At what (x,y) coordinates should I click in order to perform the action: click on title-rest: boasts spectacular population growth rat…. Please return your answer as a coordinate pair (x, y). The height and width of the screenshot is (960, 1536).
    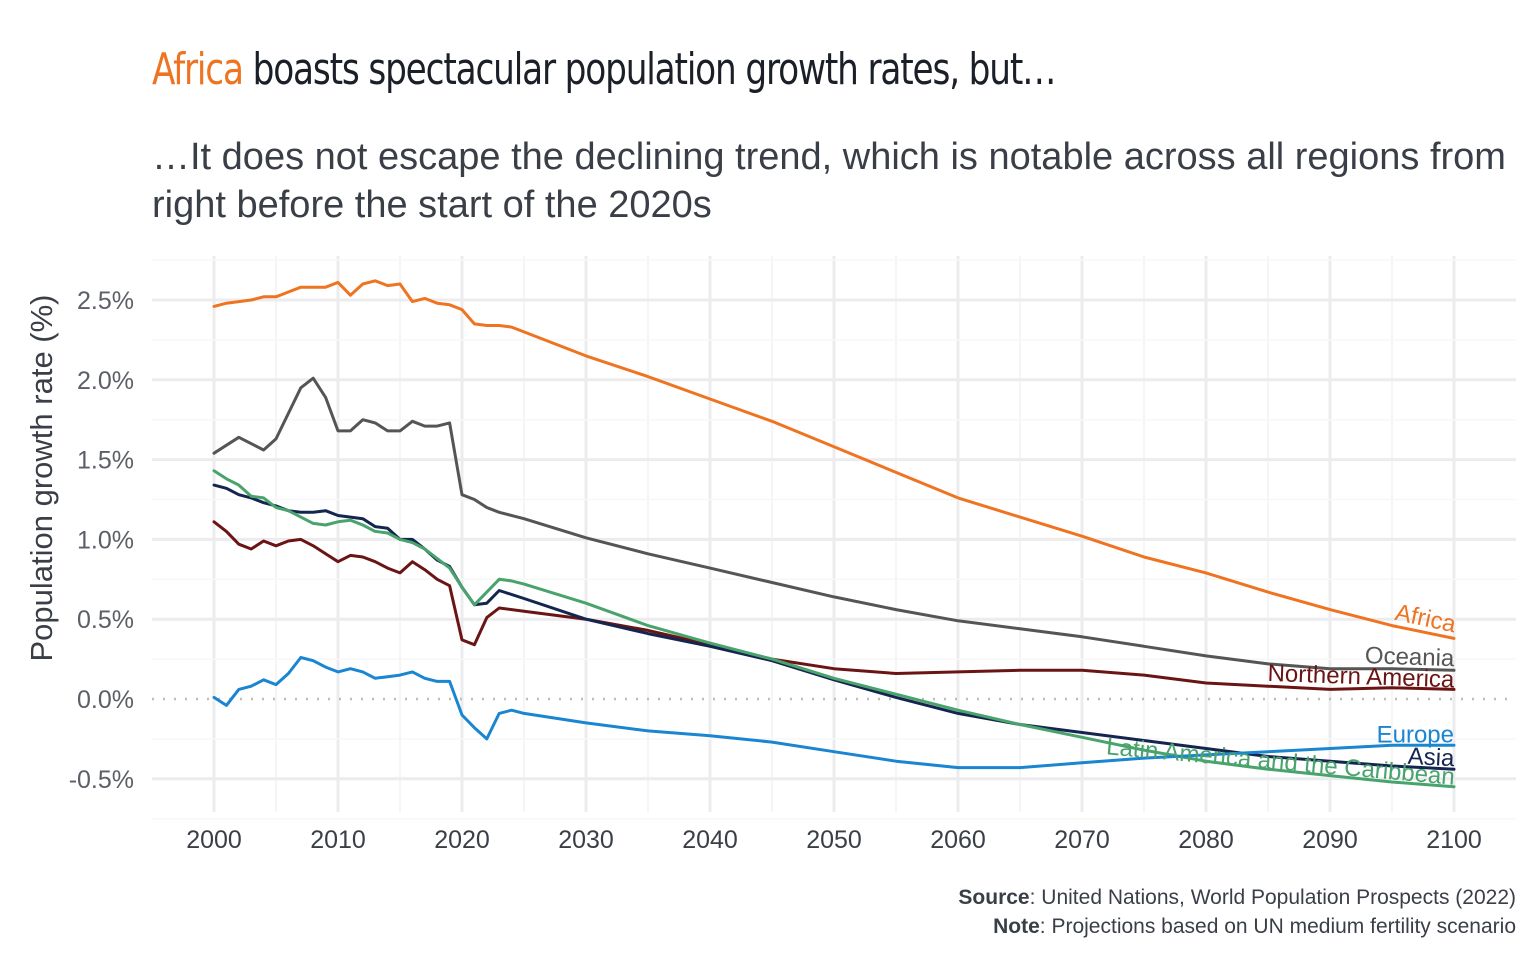
    Looking at the image, I should click on (649, 69).